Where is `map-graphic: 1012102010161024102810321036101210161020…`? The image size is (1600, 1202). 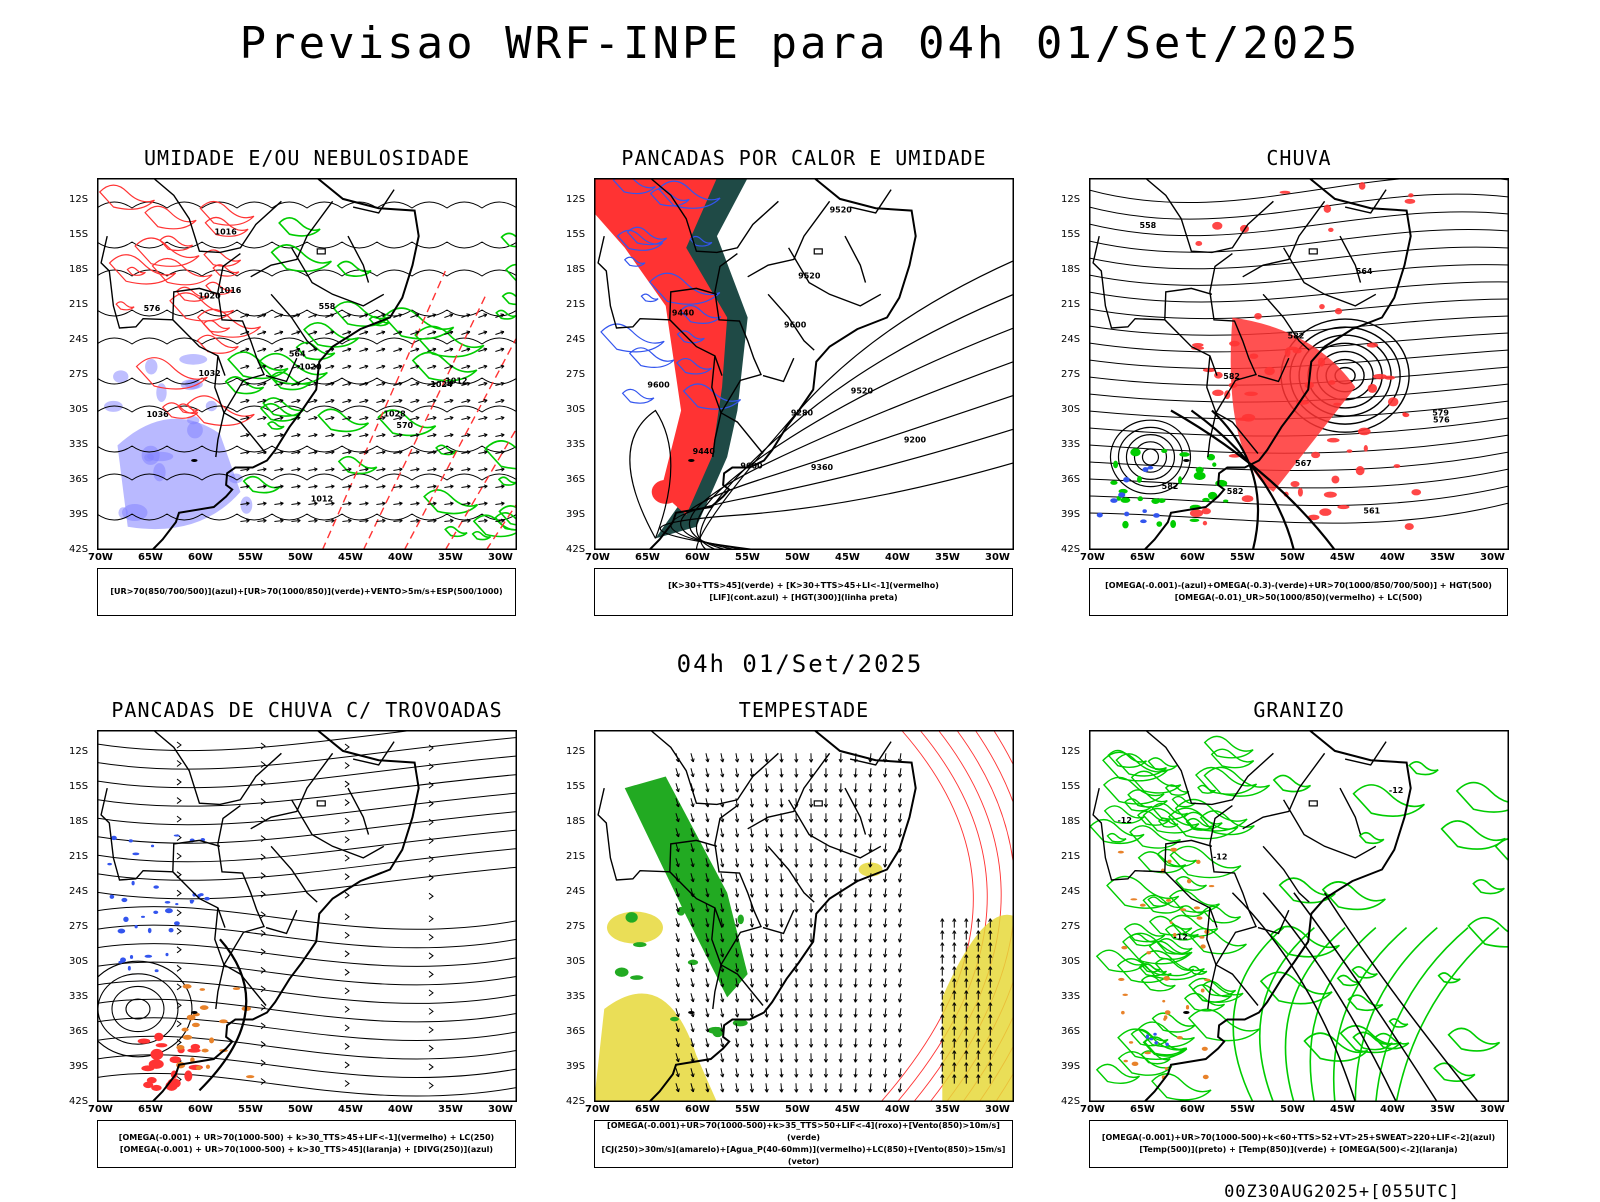
map-graphic: 1012102010161024102810321036101210161020… is located at coordinates (307, 364).